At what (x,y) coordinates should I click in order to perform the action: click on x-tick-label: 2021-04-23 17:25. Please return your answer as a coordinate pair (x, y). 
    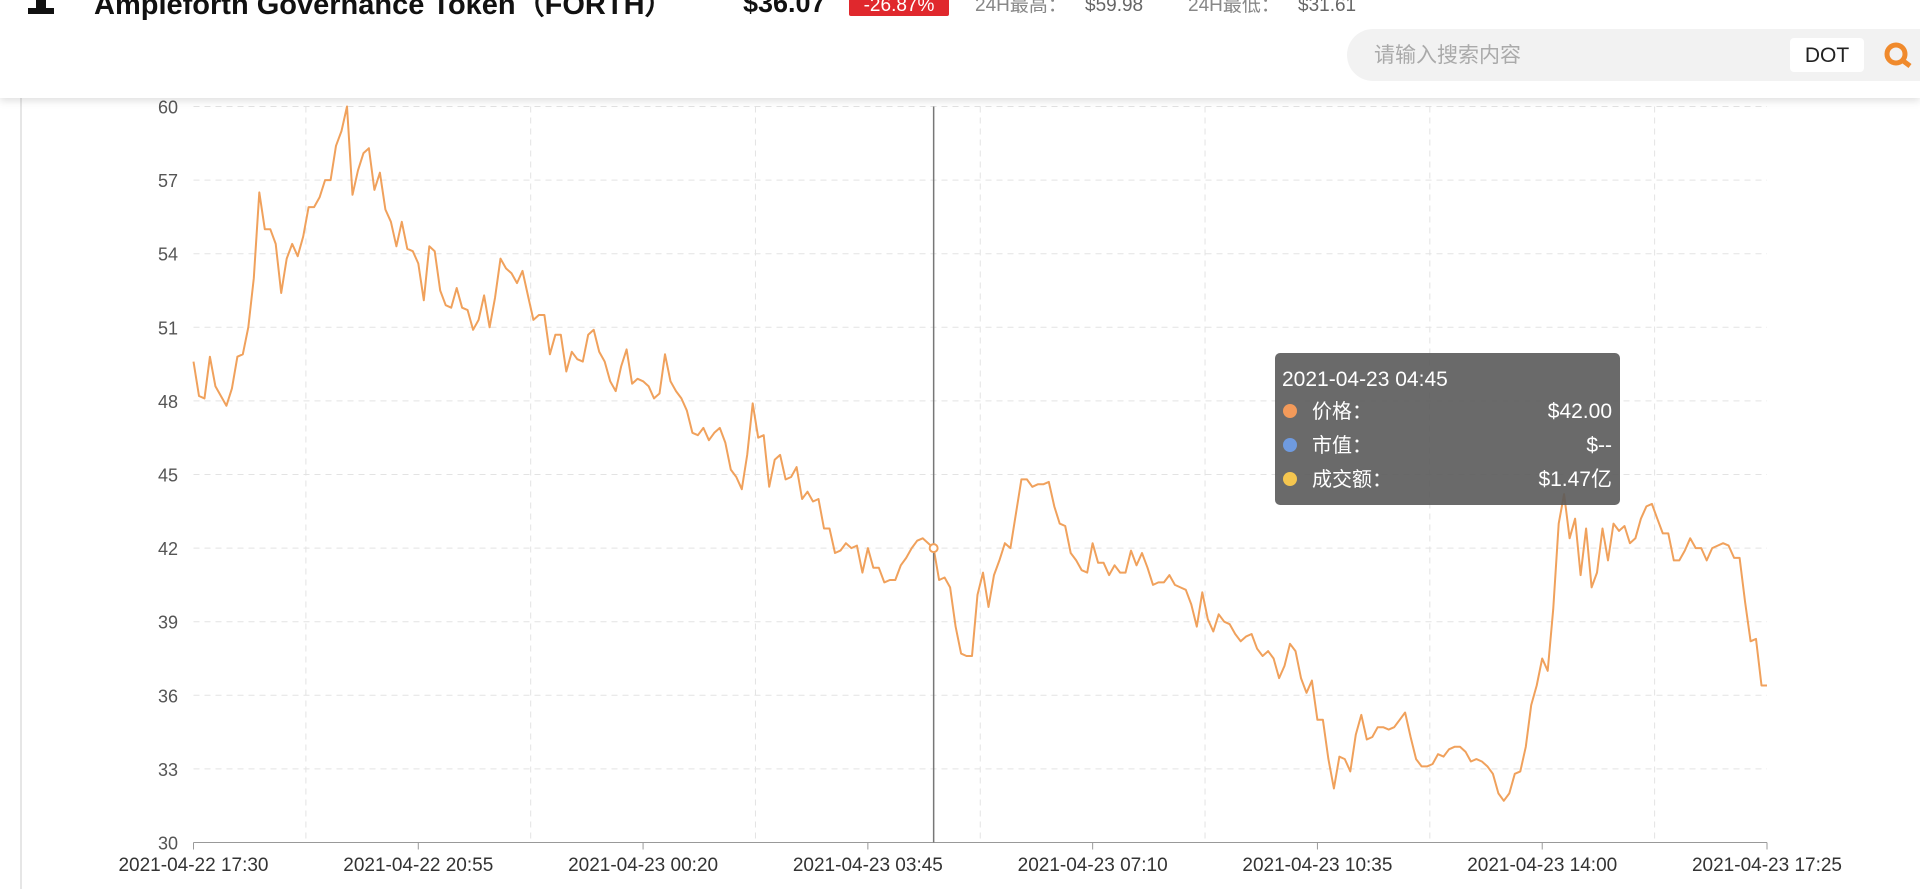
    Looking at the image, I should click on (1767, 865).